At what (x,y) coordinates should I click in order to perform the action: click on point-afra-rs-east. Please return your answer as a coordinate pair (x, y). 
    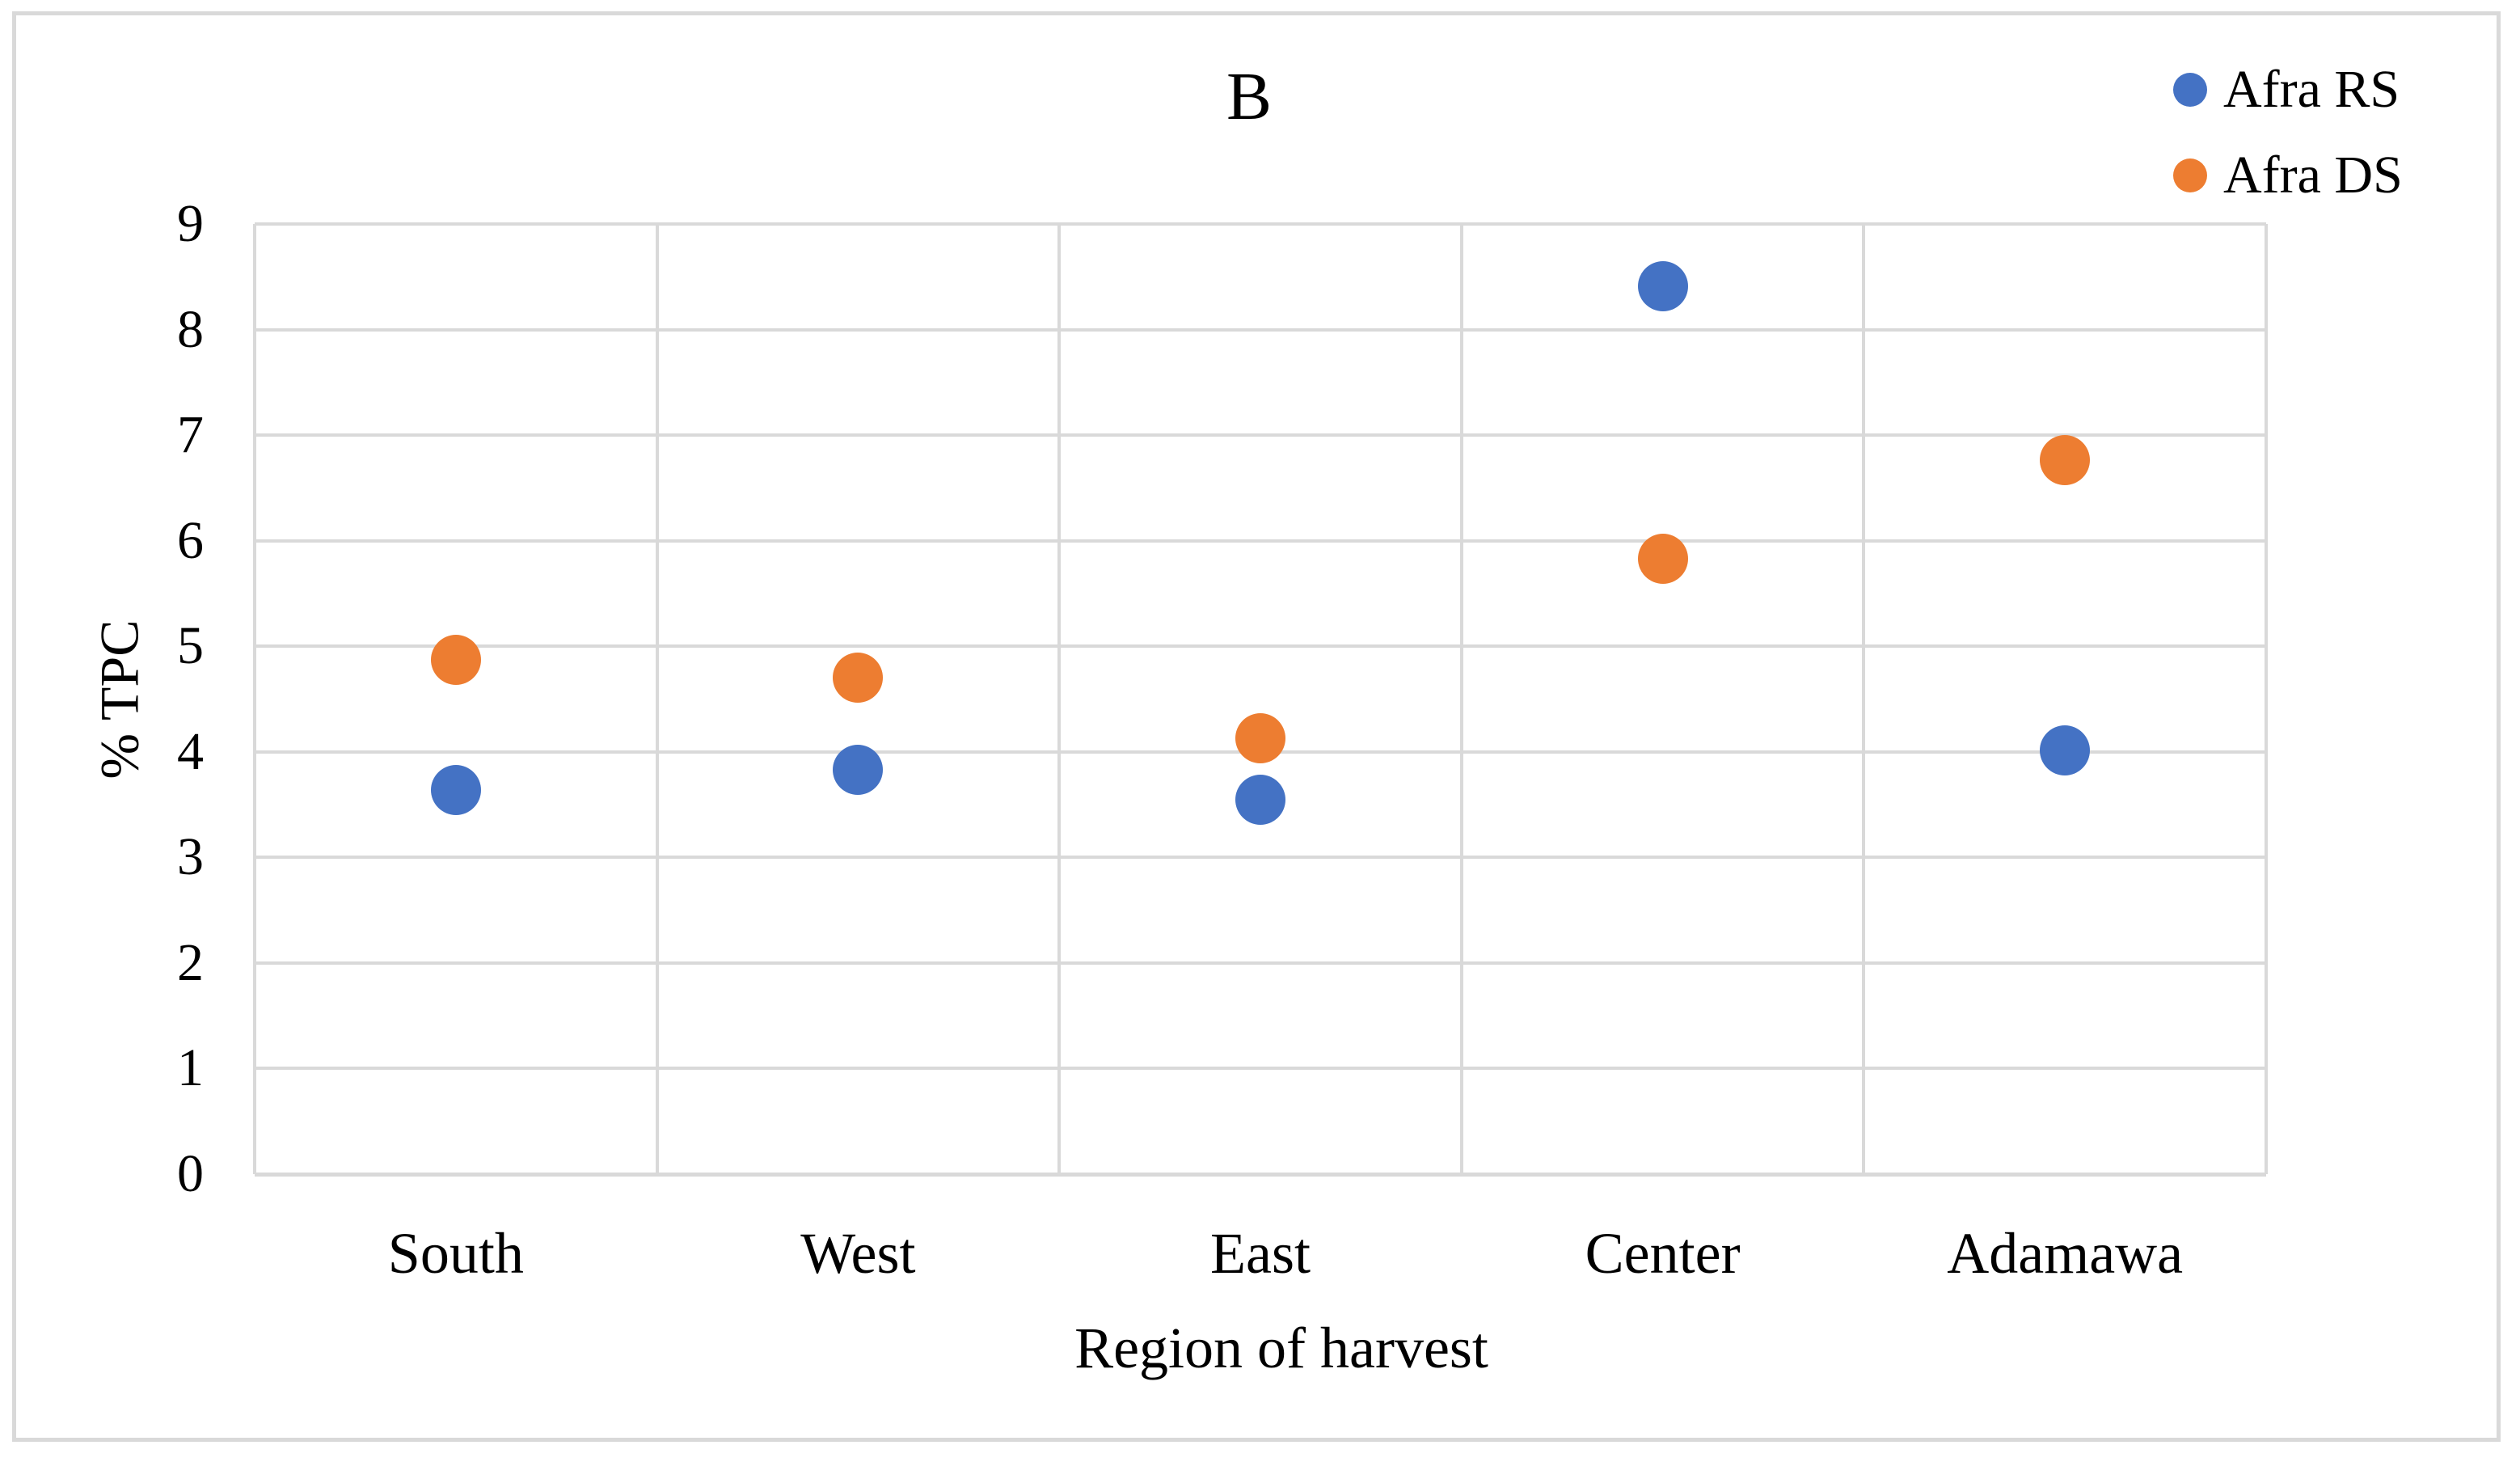
    Looking at the image, I should click on (1260, 799).